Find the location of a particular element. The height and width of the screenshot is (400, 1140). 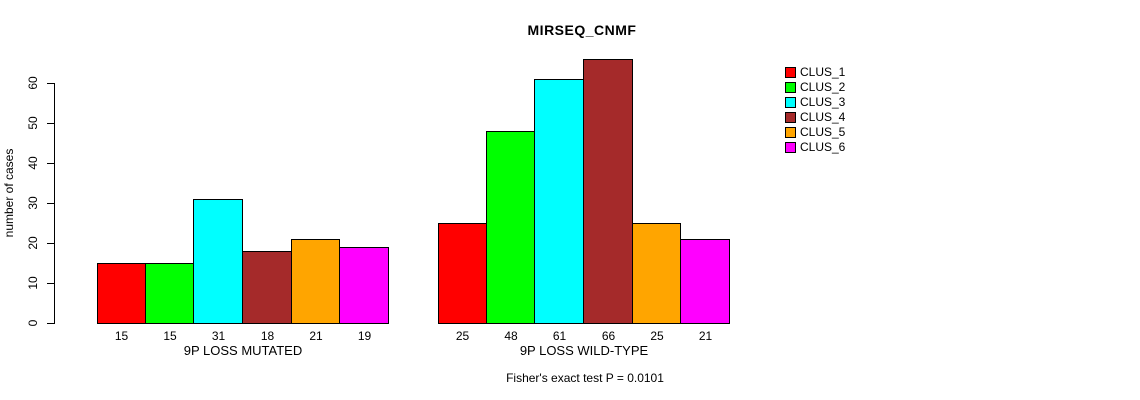

x-axis-group-label: 9P LOSS WILD-TYPE is located at coordinates (584, 350).